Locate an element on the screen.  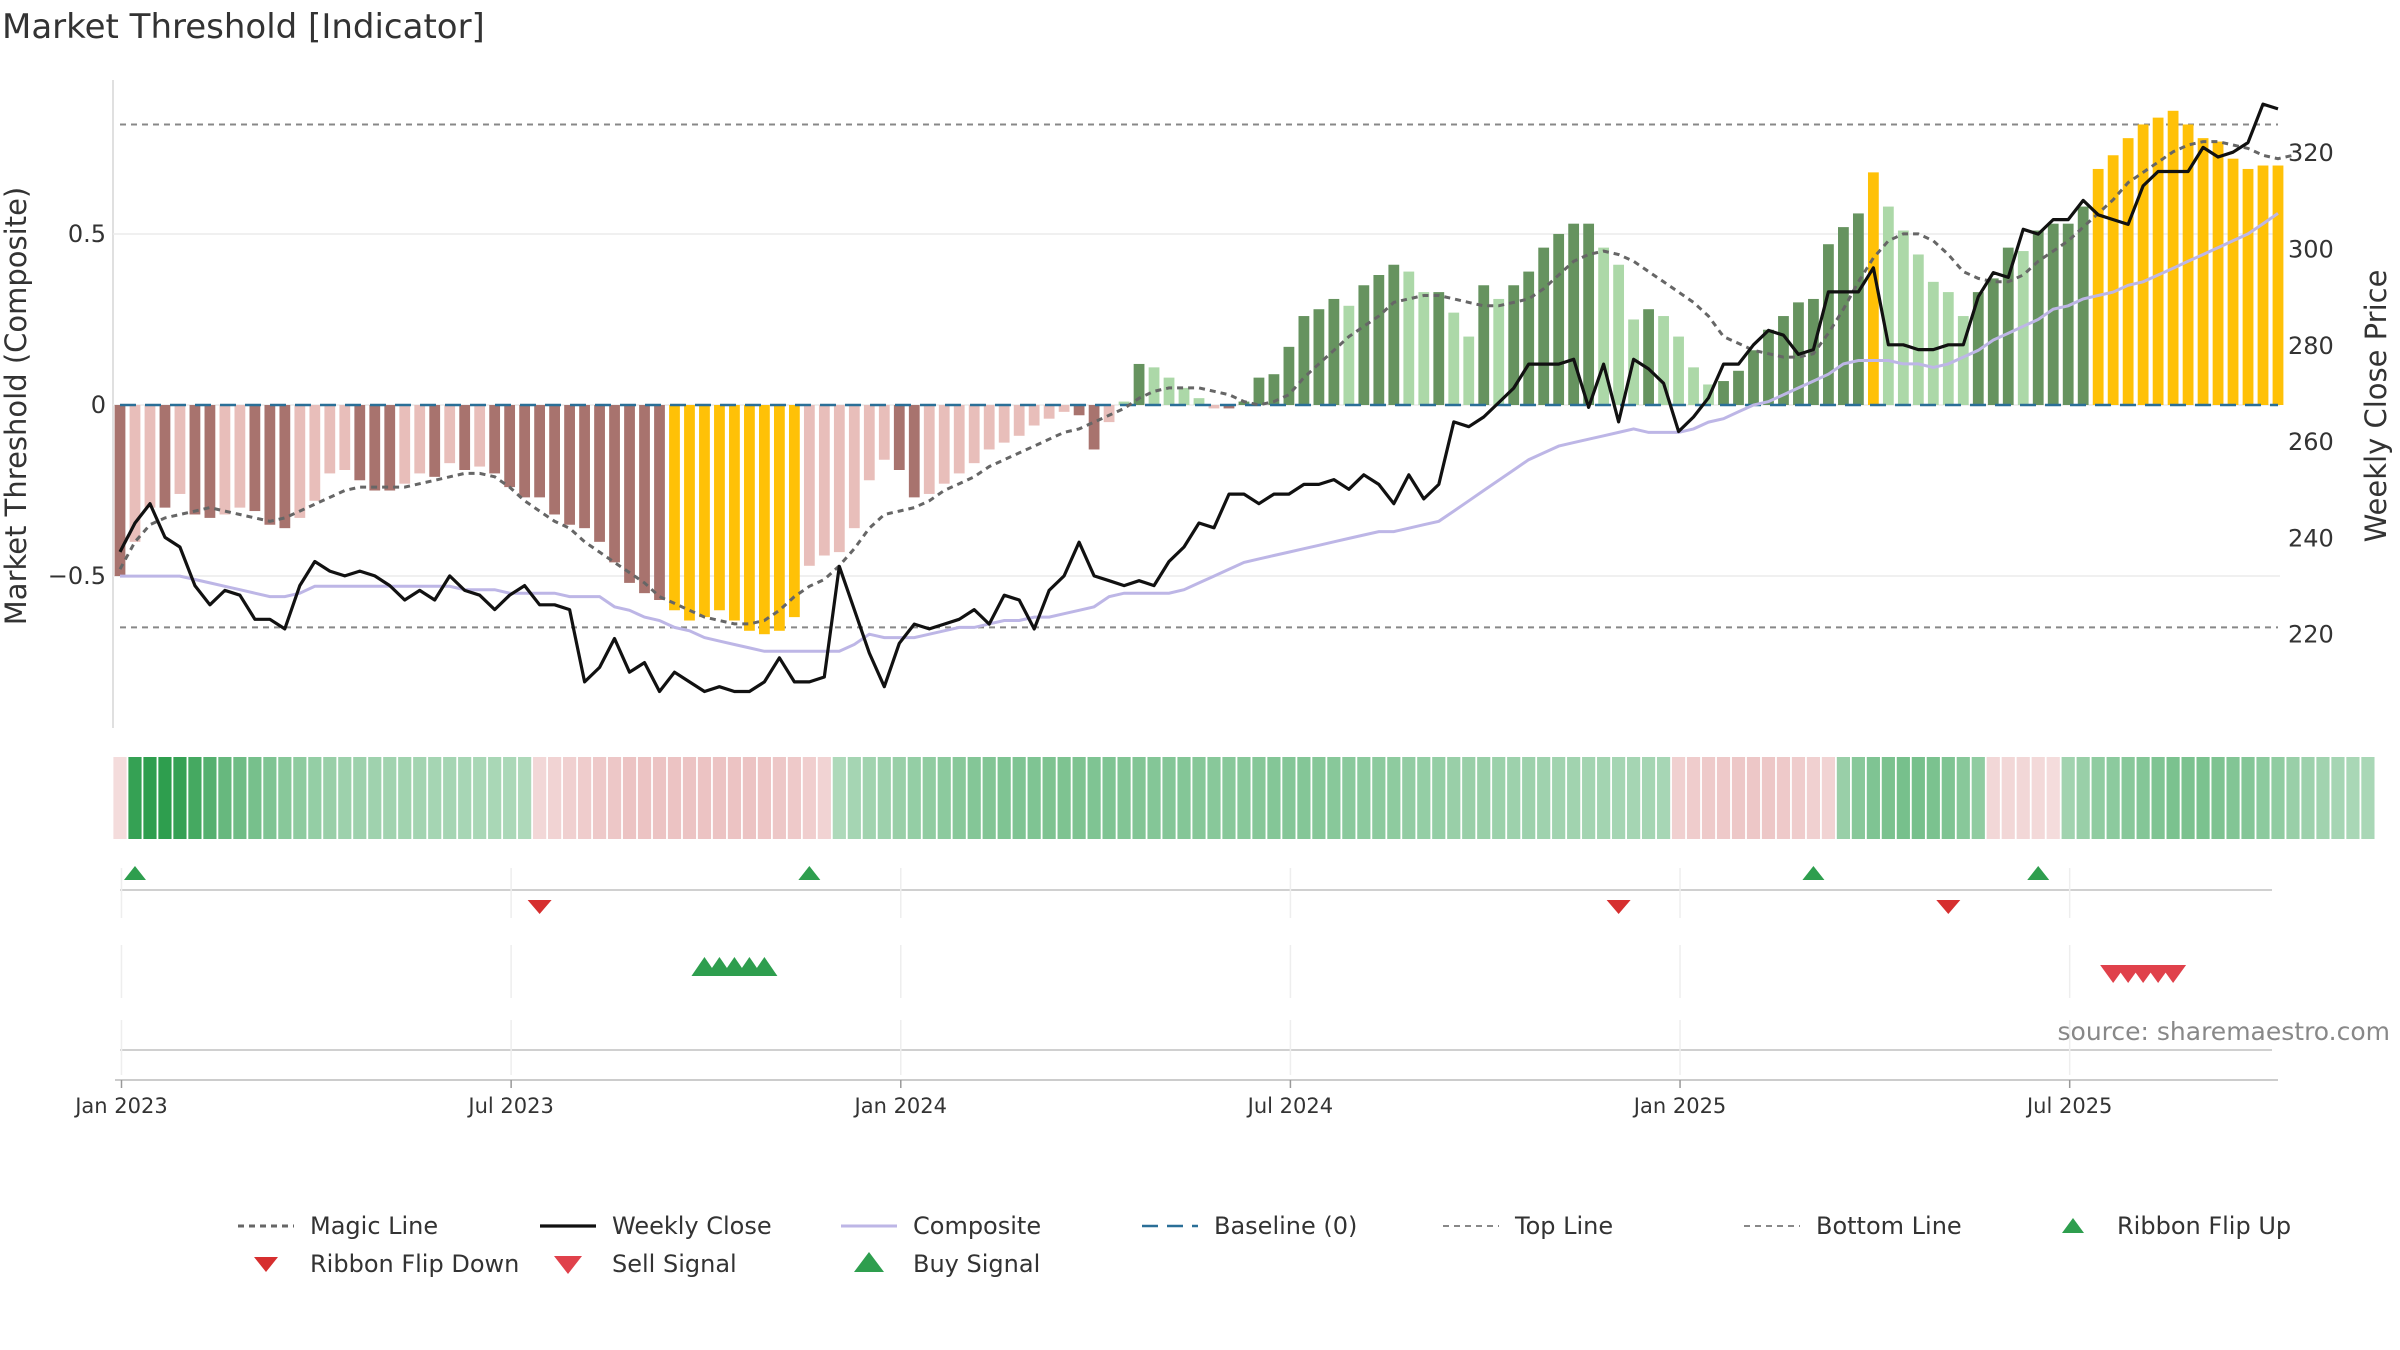
y2-tick-label: 280 is located at coordinates (2311, 346).